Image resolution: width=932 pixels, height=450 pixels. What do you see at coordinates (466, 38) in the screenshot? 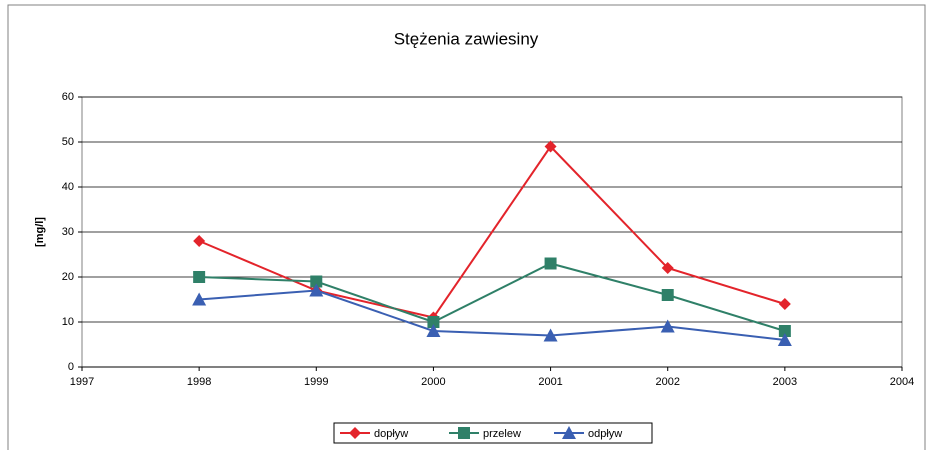
I see `chart-title: Stężenia zawiesiny` at bounding box center [466, 38].